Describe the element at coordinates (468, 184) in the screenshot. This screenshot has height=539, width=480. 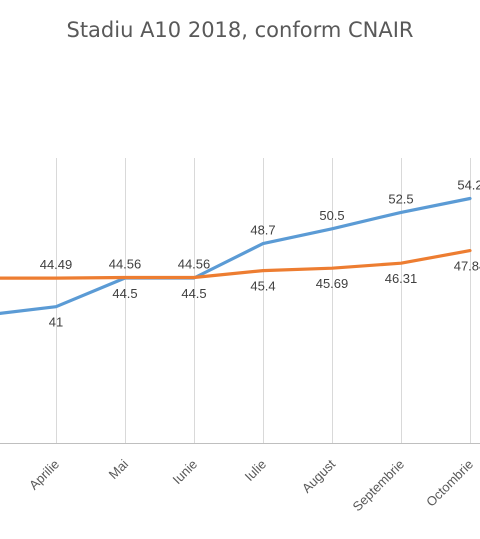
I see `data-label: 54.2` at that location.